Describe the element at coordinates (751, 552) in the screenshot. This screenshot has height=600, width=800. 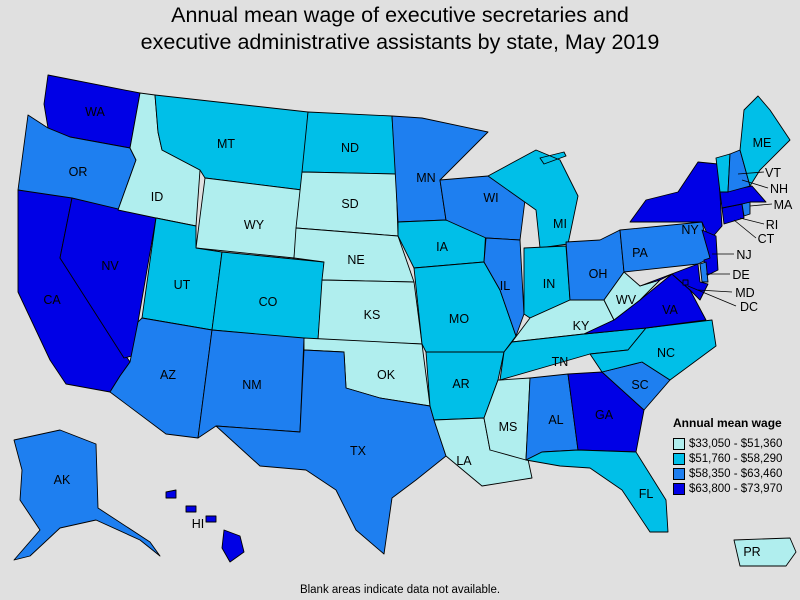
I see `state-label-PR: PR` at that location.